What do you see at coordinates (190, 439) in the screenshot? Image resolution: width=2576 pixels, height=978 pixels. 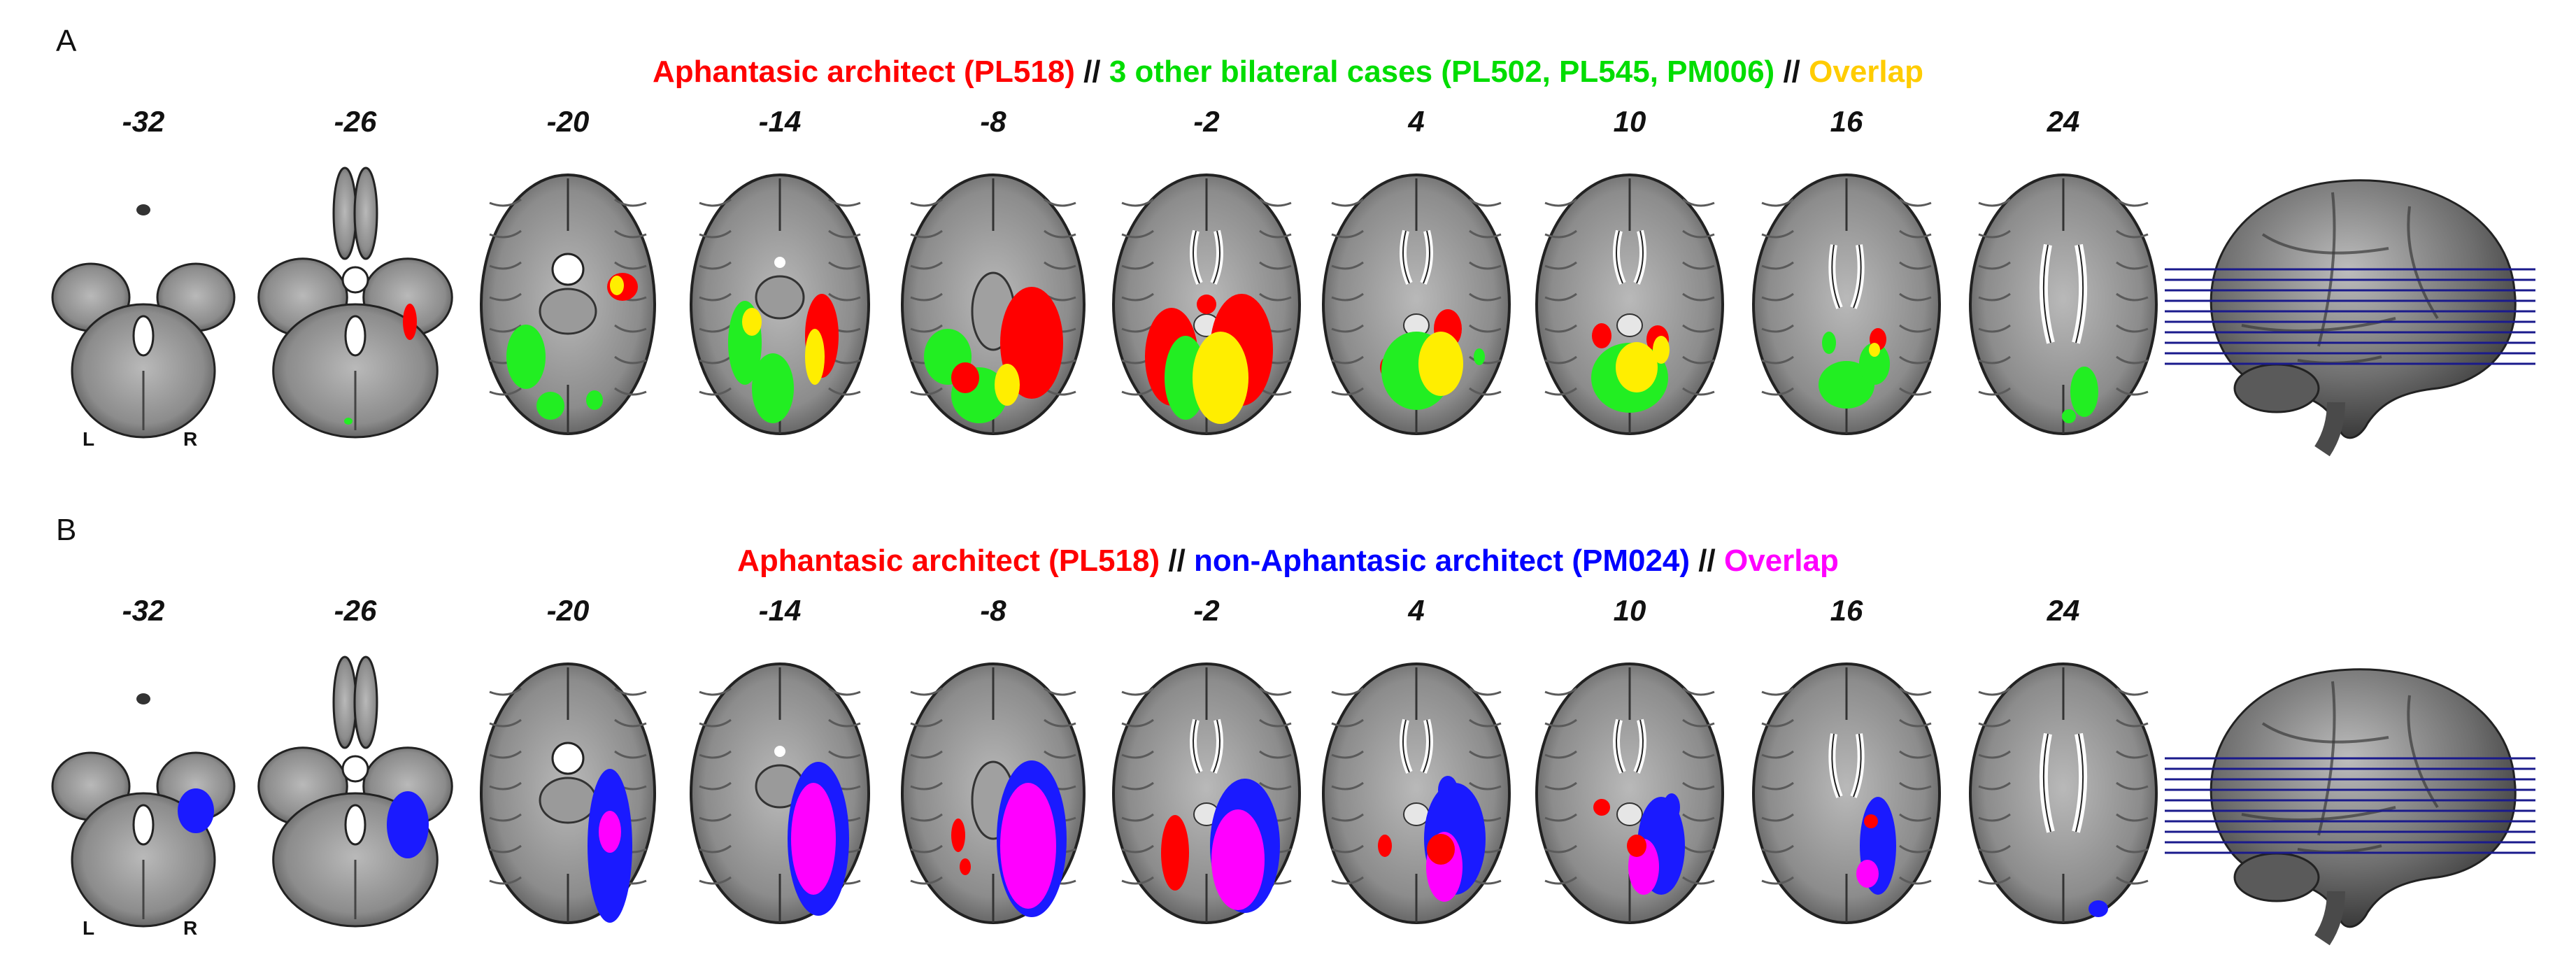 I see `right-label: R` at bounding box center [190, 439].